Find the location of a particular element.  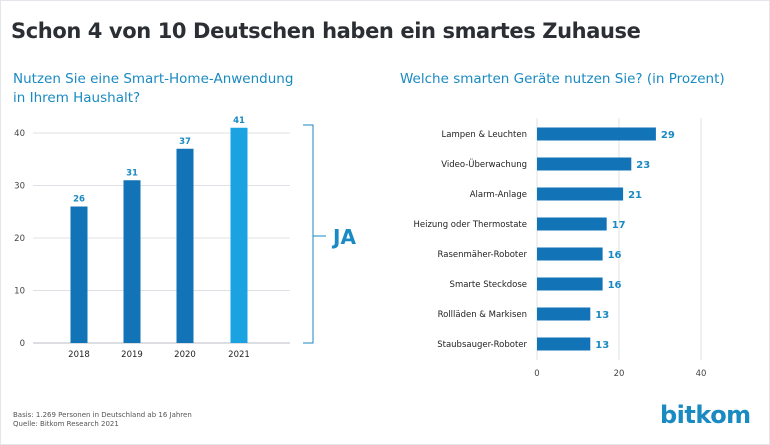

y-tick-label: 30 is located at coordinates (19, 187).